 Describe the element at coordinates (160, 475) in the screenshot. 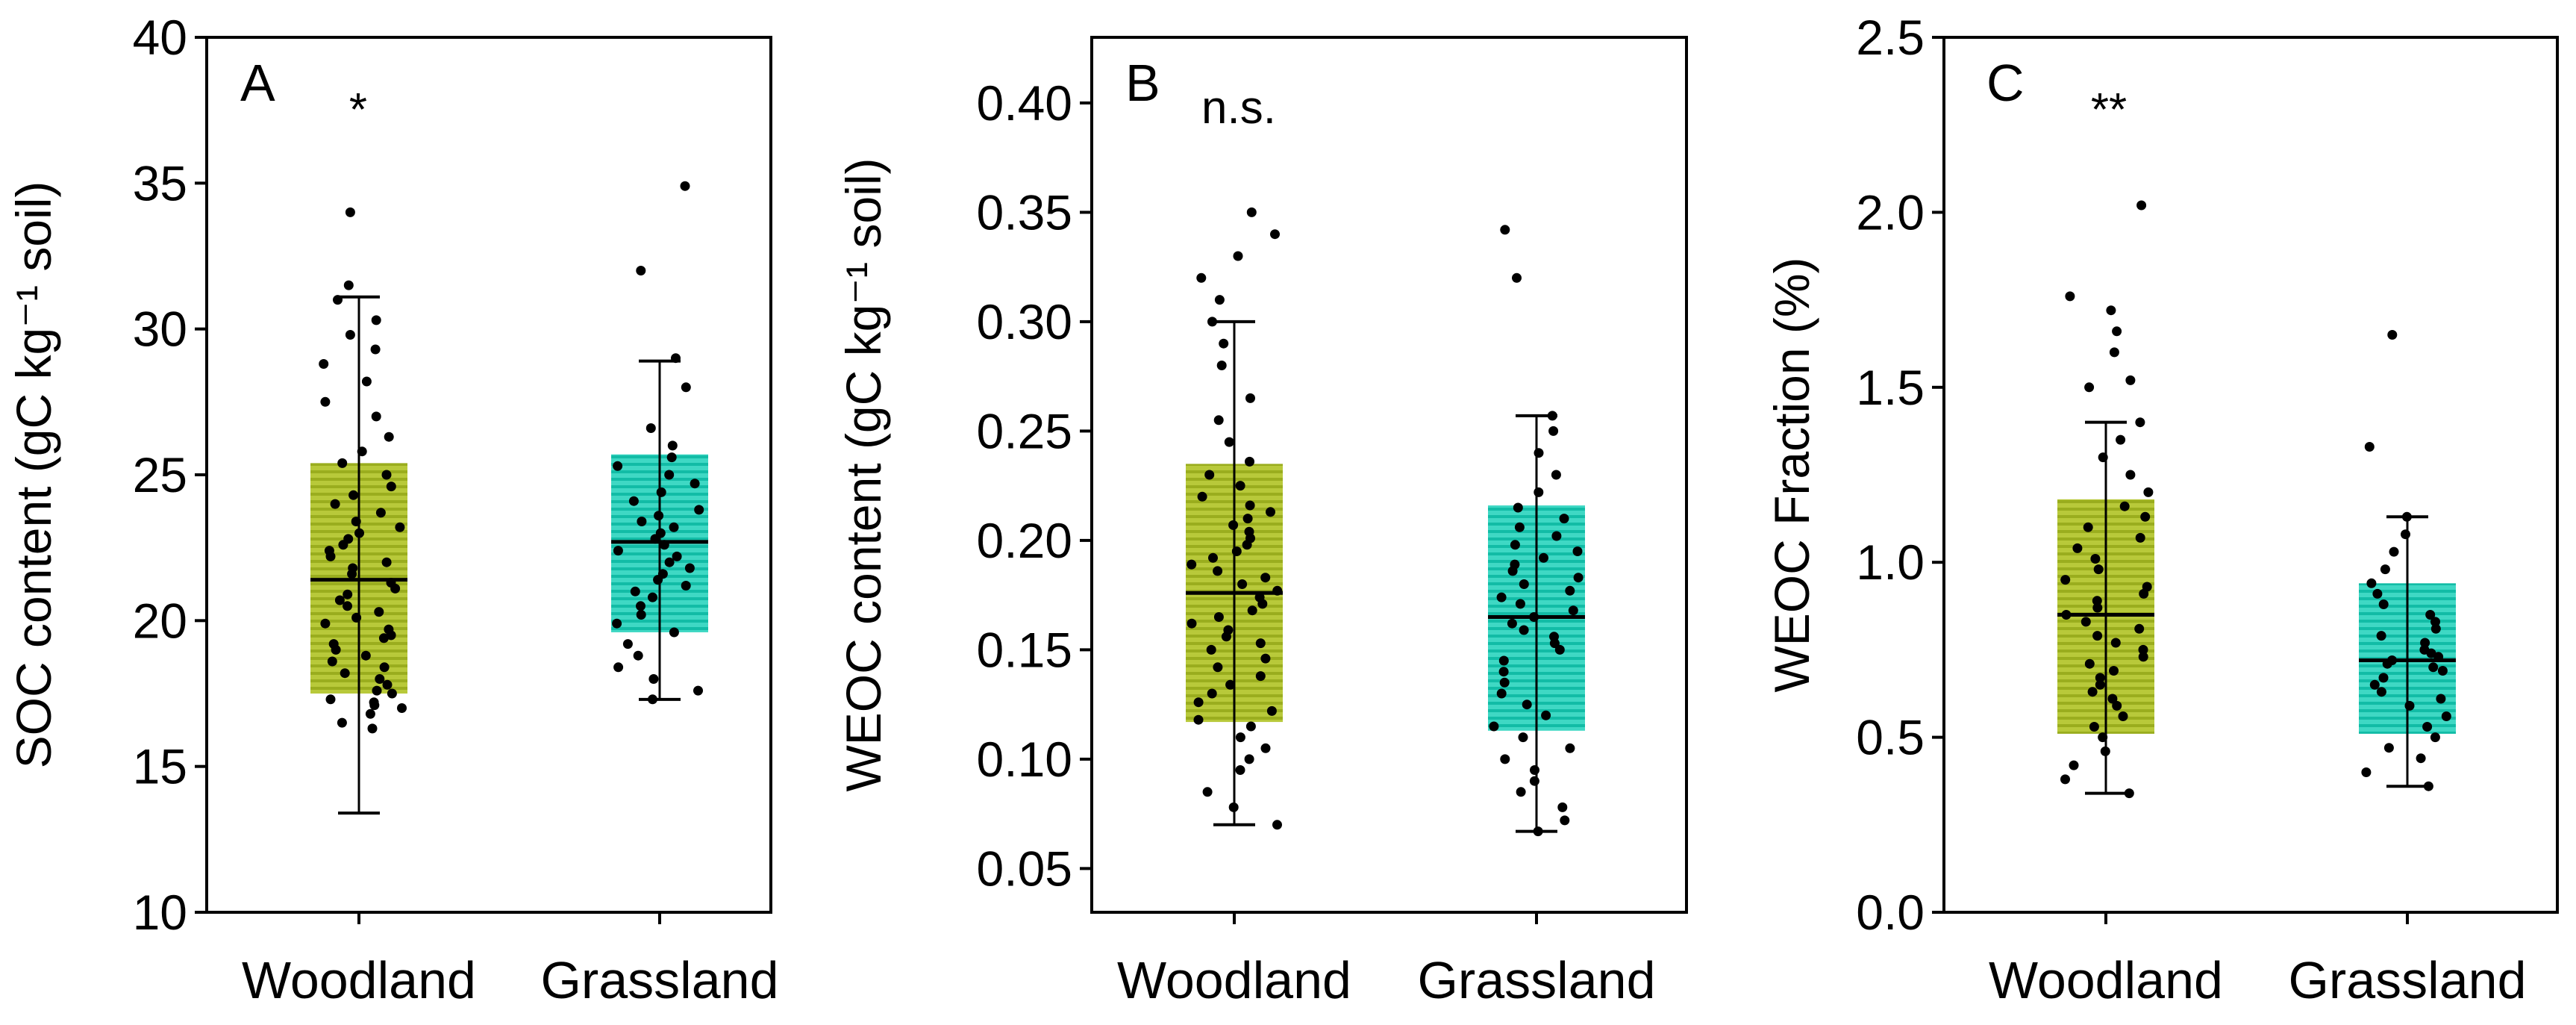

I see `panel-a-ytick-label-3: 25` at that location.